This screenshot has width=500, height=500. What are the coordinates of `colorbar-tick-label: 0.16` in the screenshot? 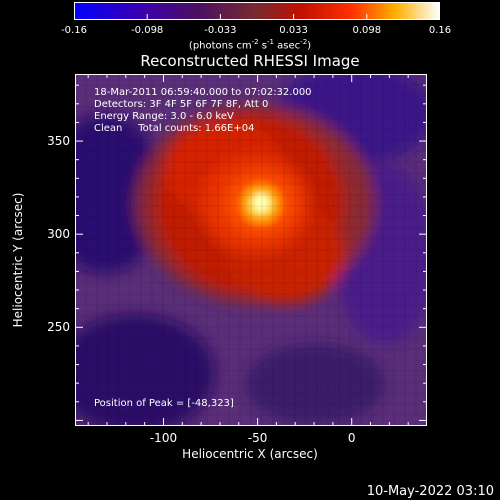 It's located at (440, 30).